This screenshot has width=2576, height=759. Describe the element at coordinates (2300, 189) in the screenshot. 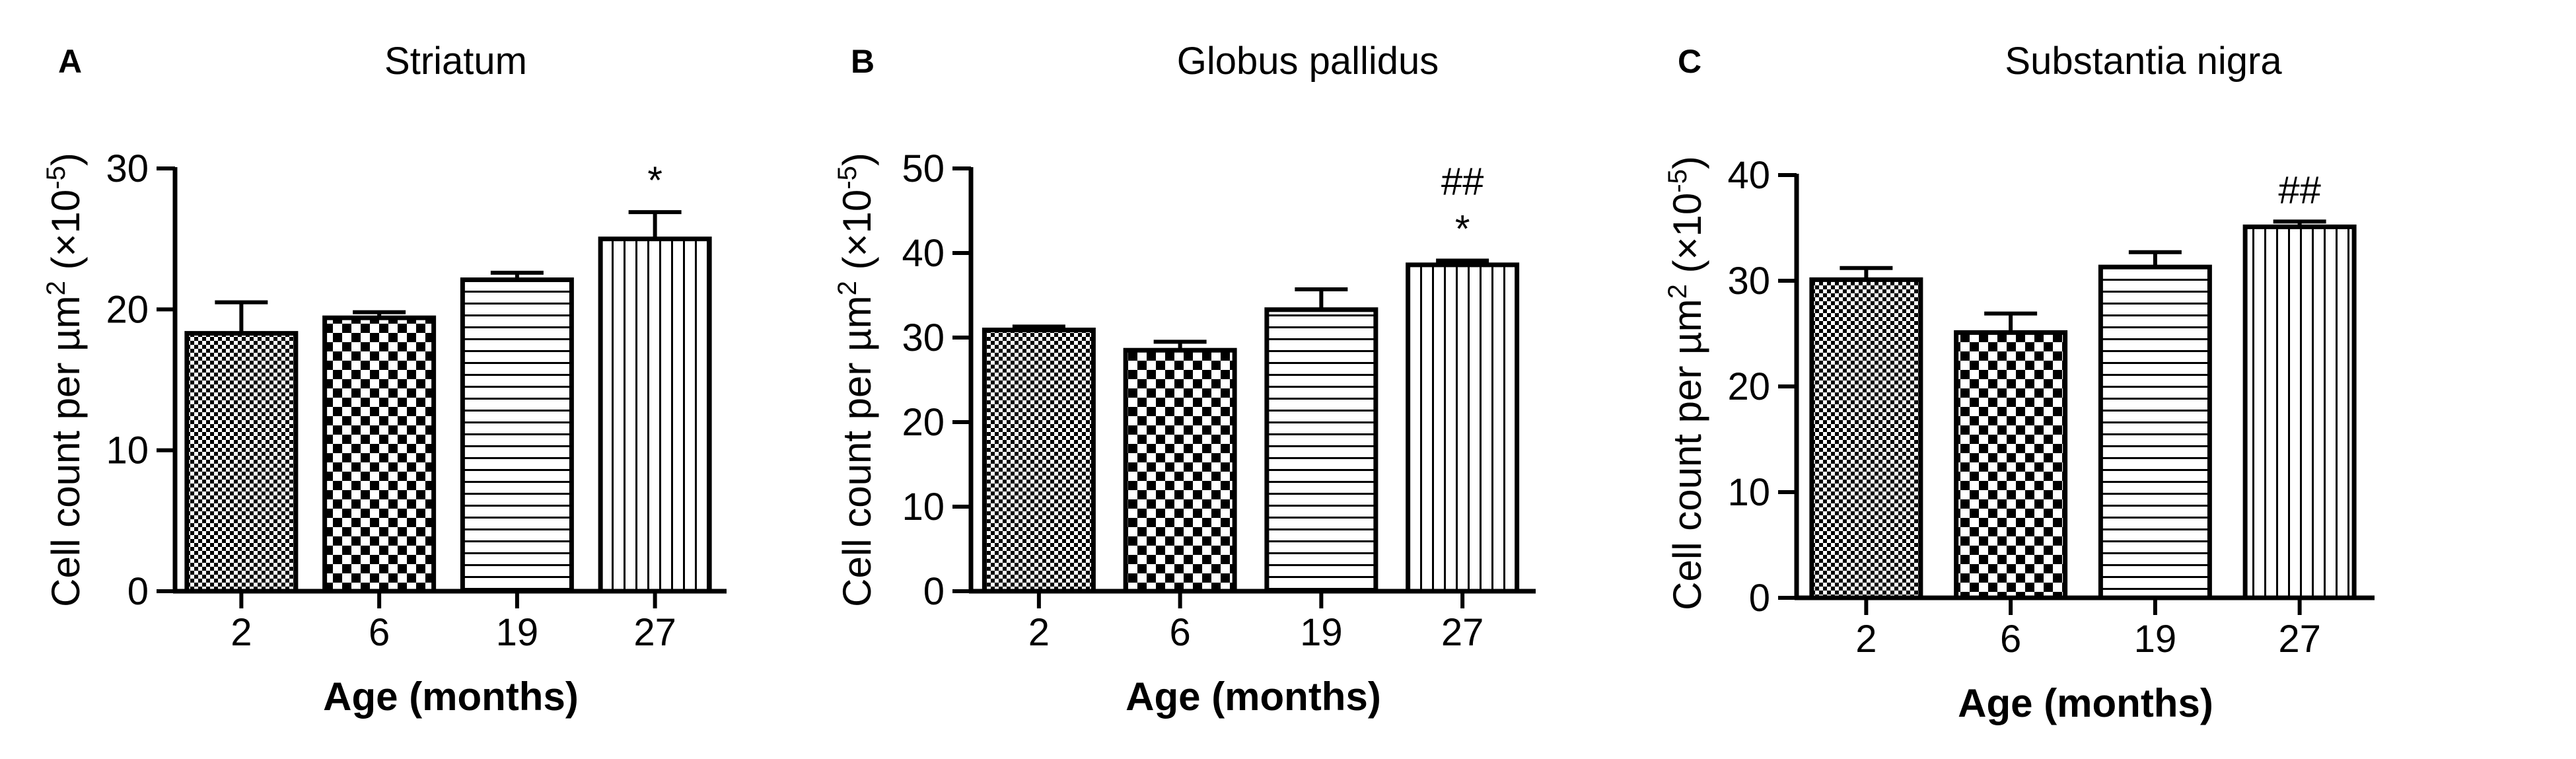

I see `significance-marker: ##` at that location.